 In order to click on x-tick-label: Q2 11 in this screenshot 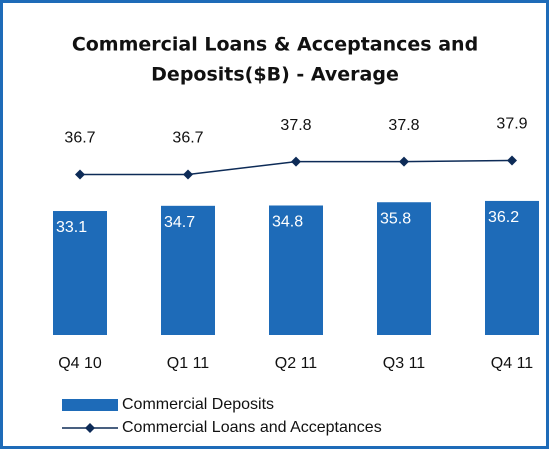, I will do `click(296, 363)`.